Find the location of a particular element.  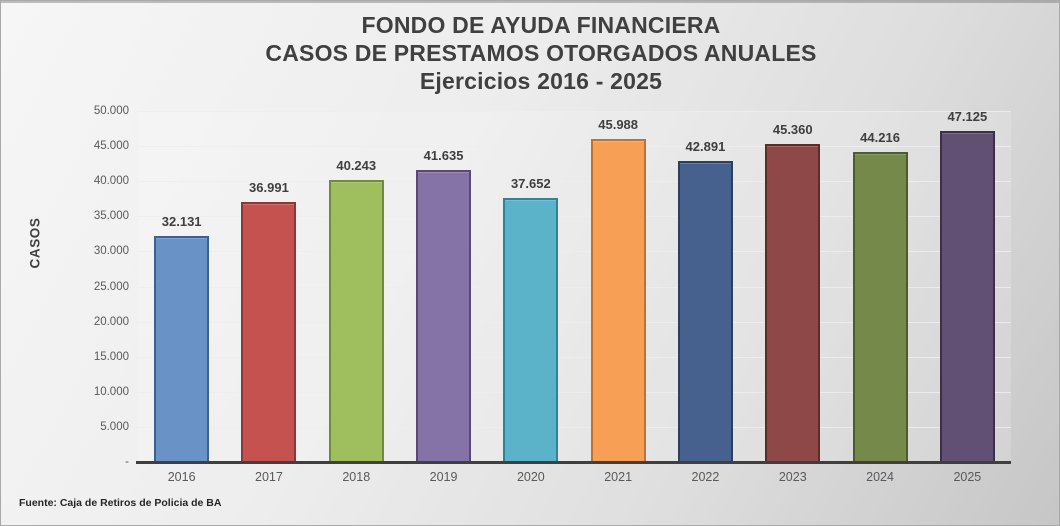

x-tick-label: 2020 is located at coordinates (530, 477).